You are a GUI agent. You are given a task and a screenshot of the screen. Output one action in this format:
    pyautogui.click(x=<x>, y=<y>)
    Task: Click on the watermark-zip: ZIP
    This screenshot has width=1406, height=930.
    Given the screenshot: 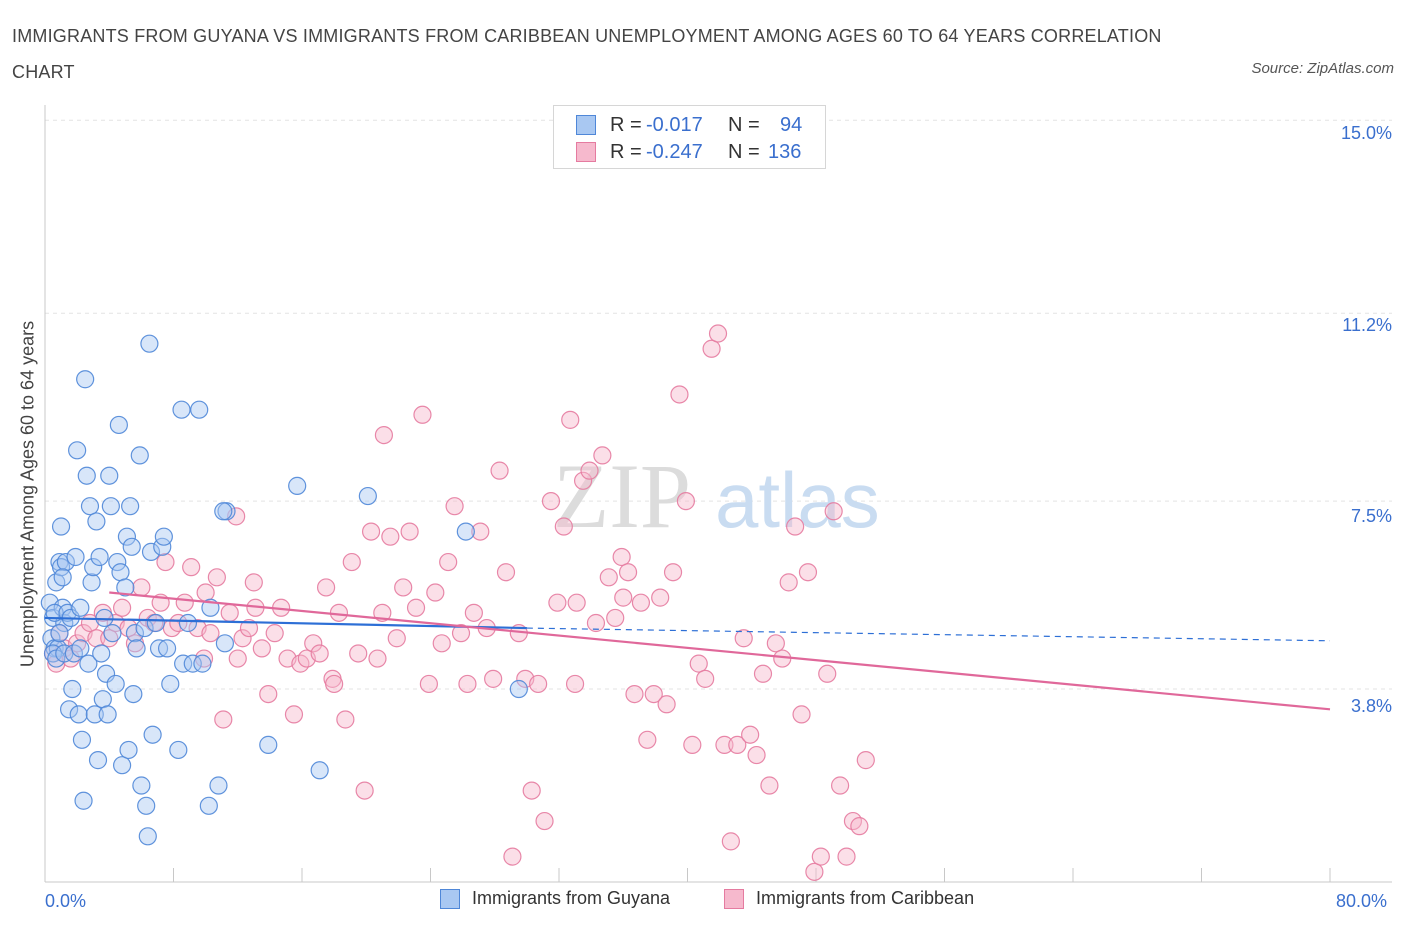 What is the action you would take?
    pyautogui.click(x=622, y=496)
    